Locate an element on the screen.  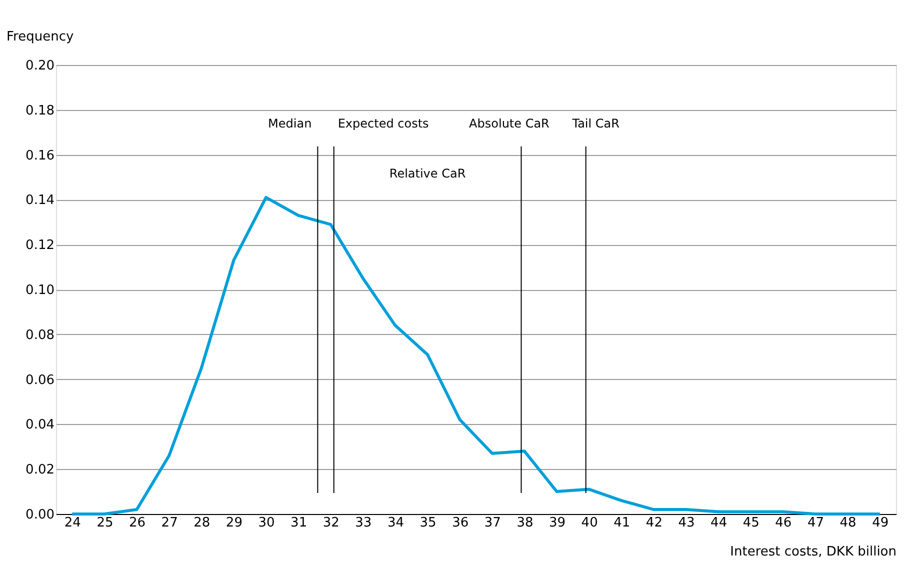
x-tick-label: 40 is located at coordinates (589, 523).